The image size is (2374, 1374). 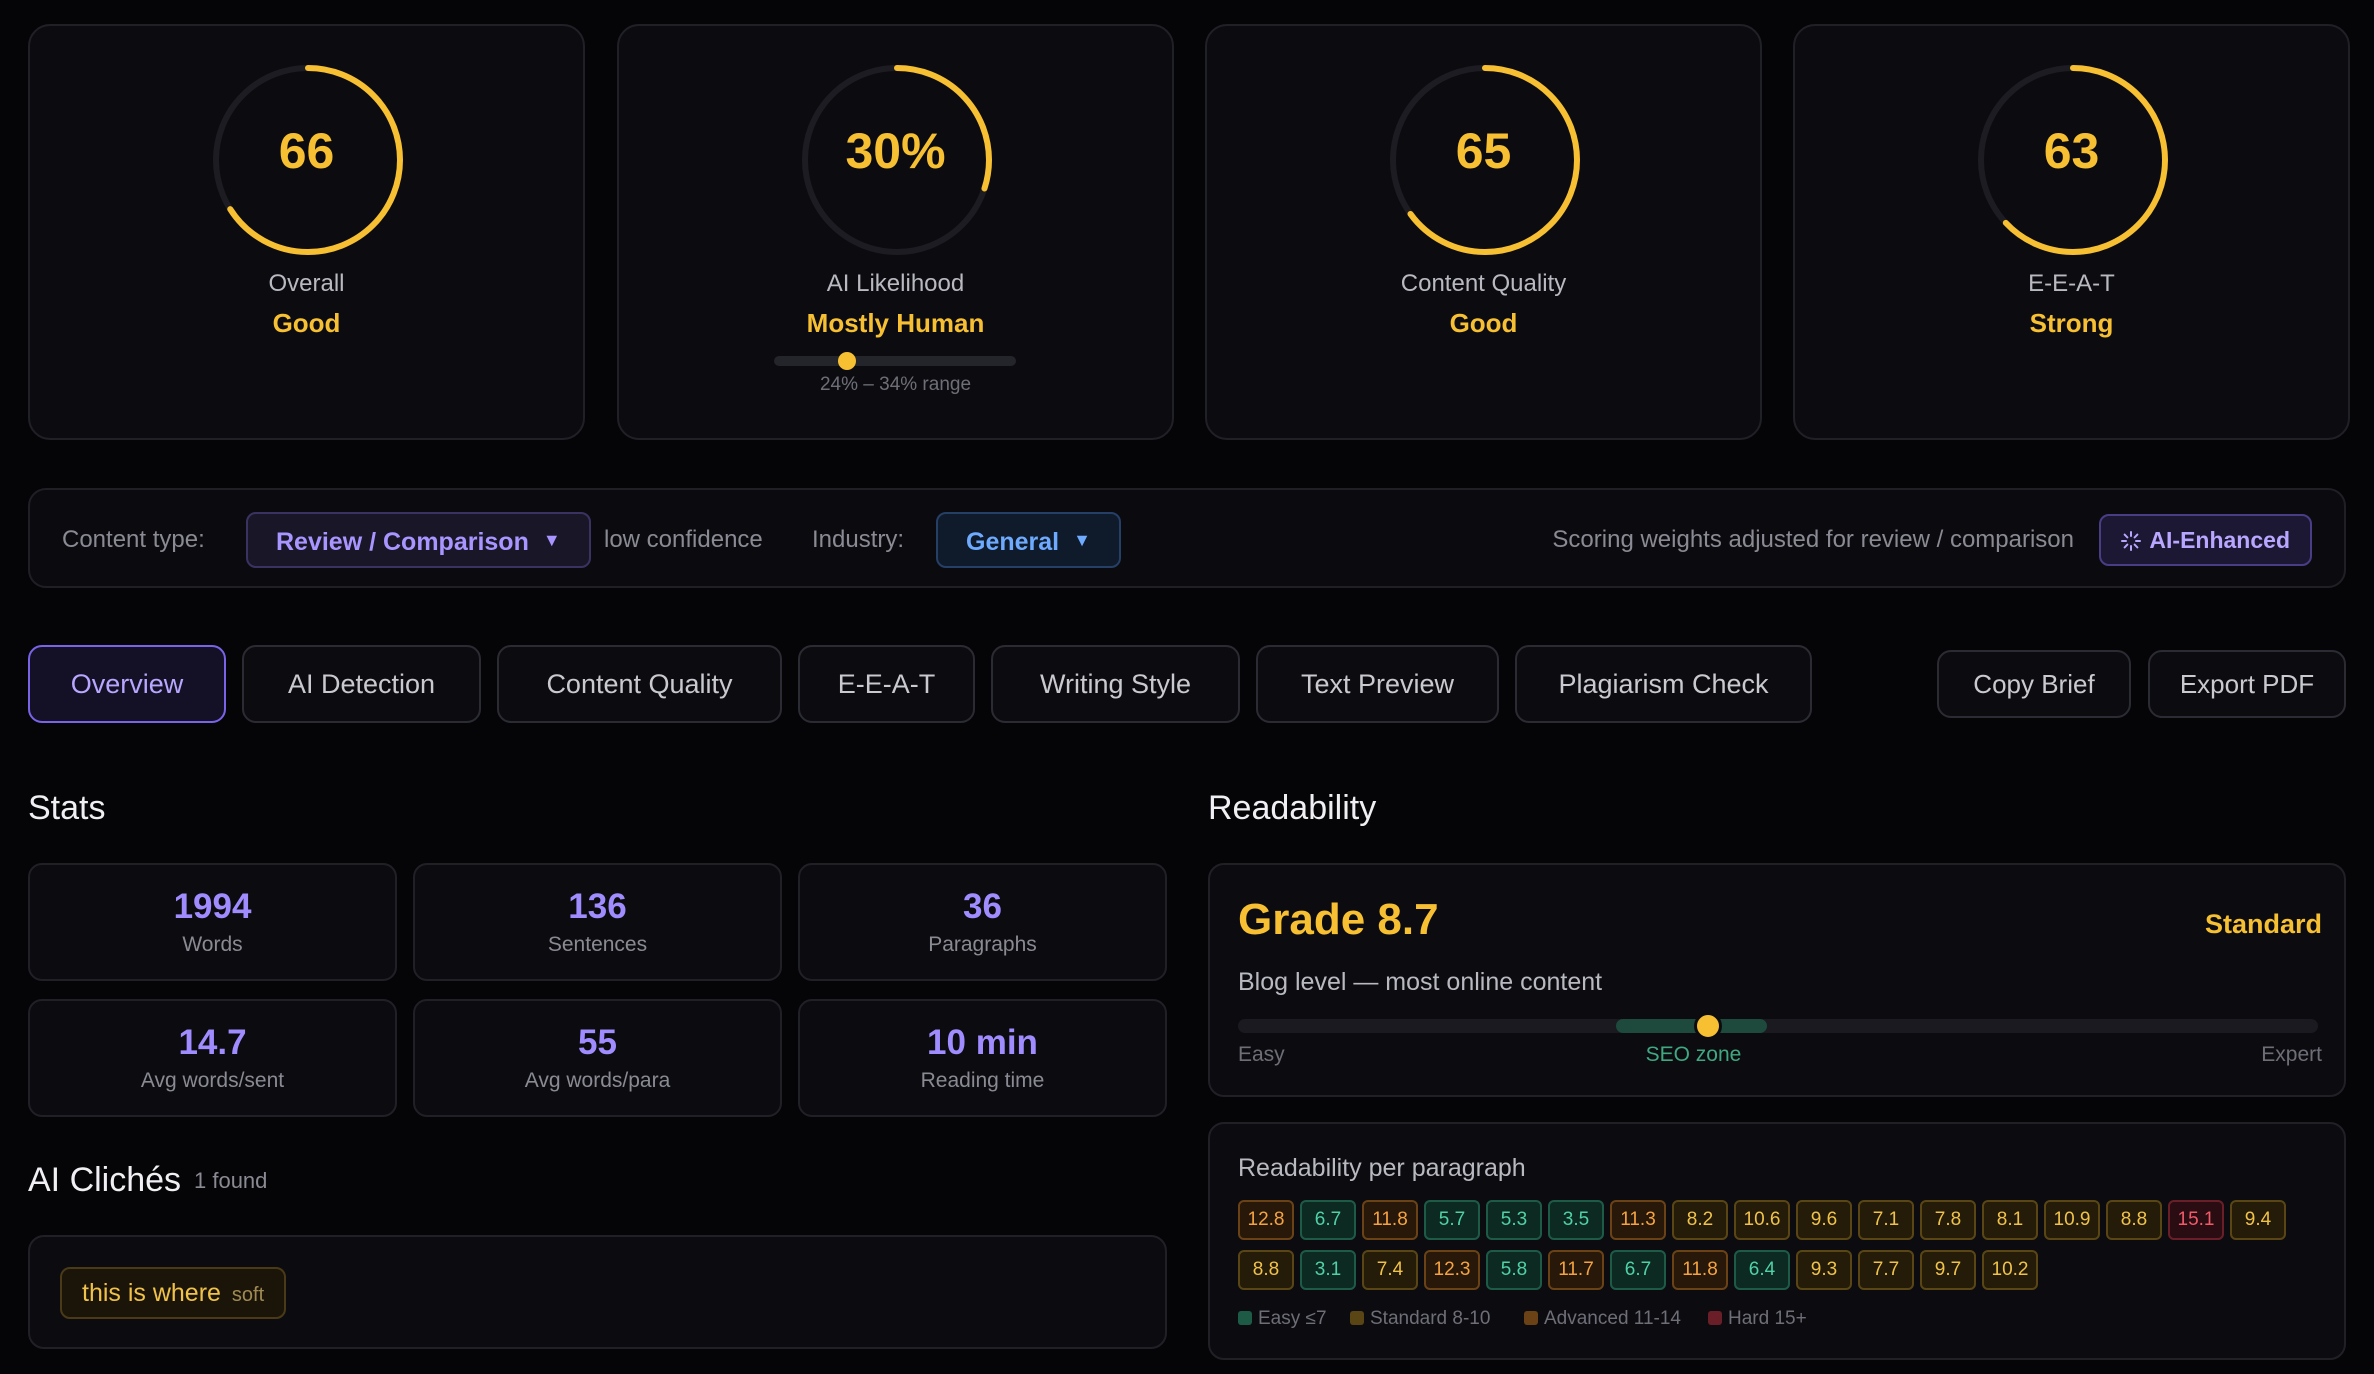 I want to click on cliche-tag: this is where soft, so click(x=173, y=1293).